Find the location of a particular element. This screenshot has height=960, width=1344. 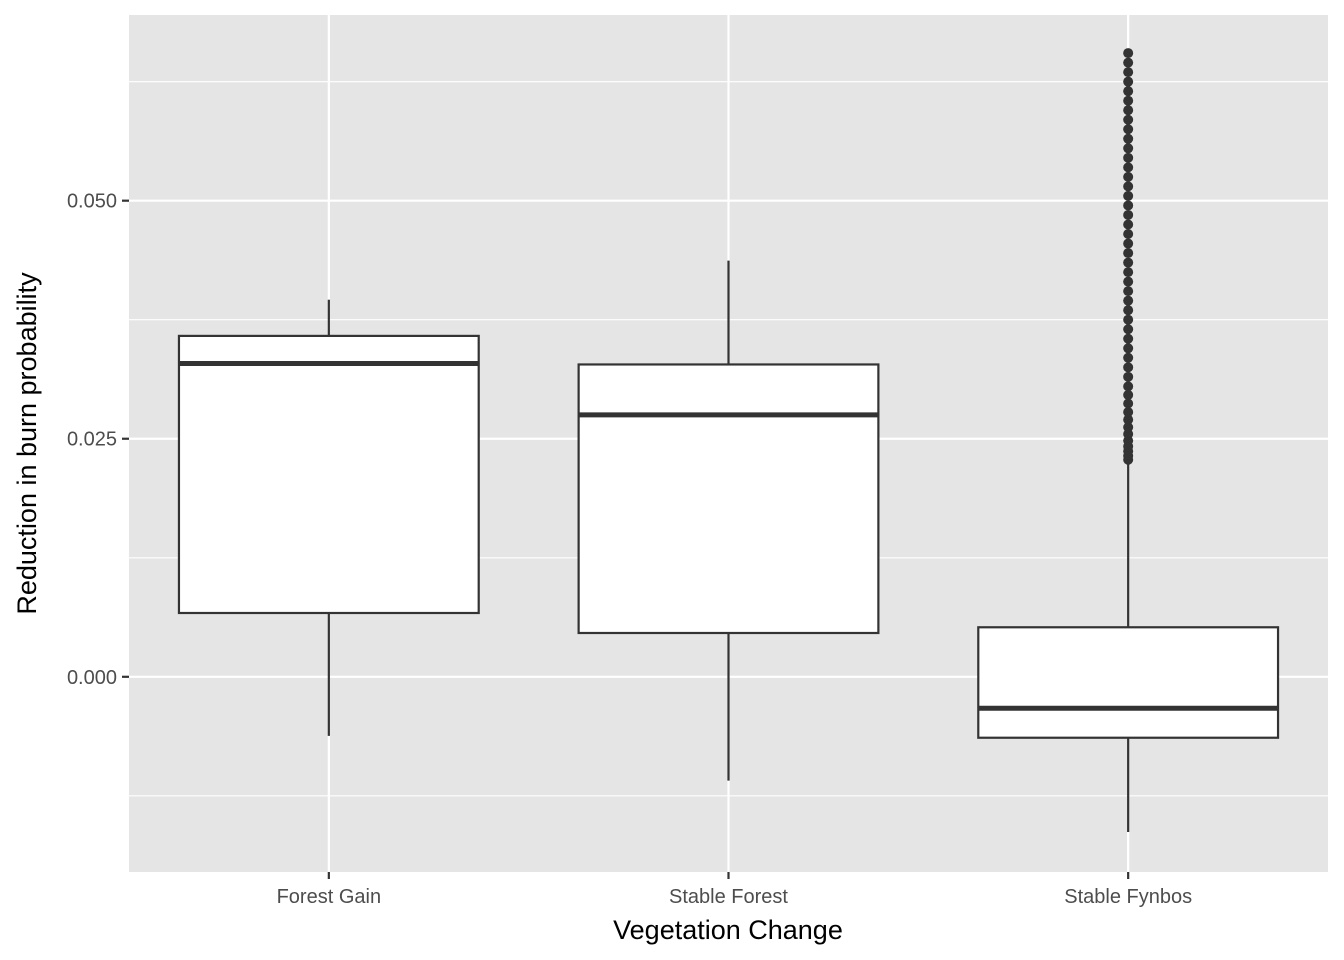

y-tick-label: 0.050 is located at coordinates (92, 202).